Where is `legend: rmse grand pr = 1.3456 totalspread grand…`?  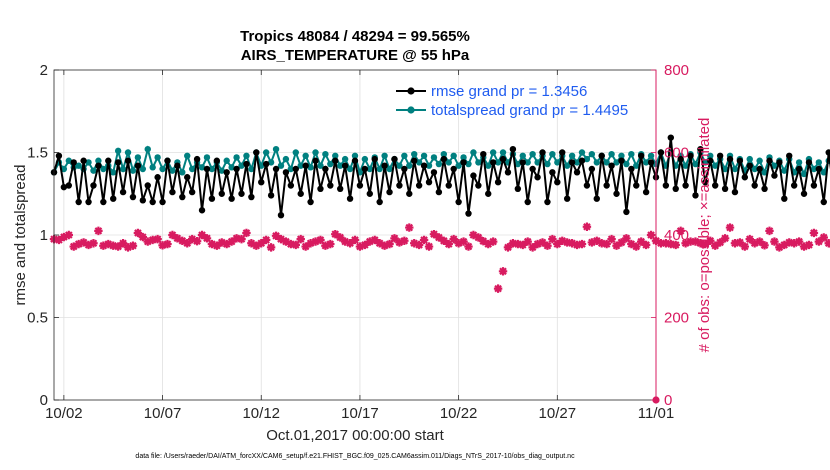 legend: rmse grand pr = 1.3456 totalspread grand… is located at coordinates (512, 101).